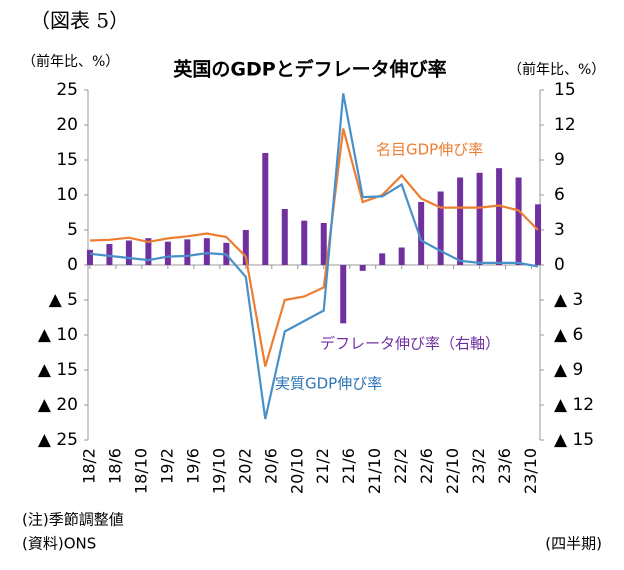  I want to click on x-tick-label: 19/6, so click(192, 466).